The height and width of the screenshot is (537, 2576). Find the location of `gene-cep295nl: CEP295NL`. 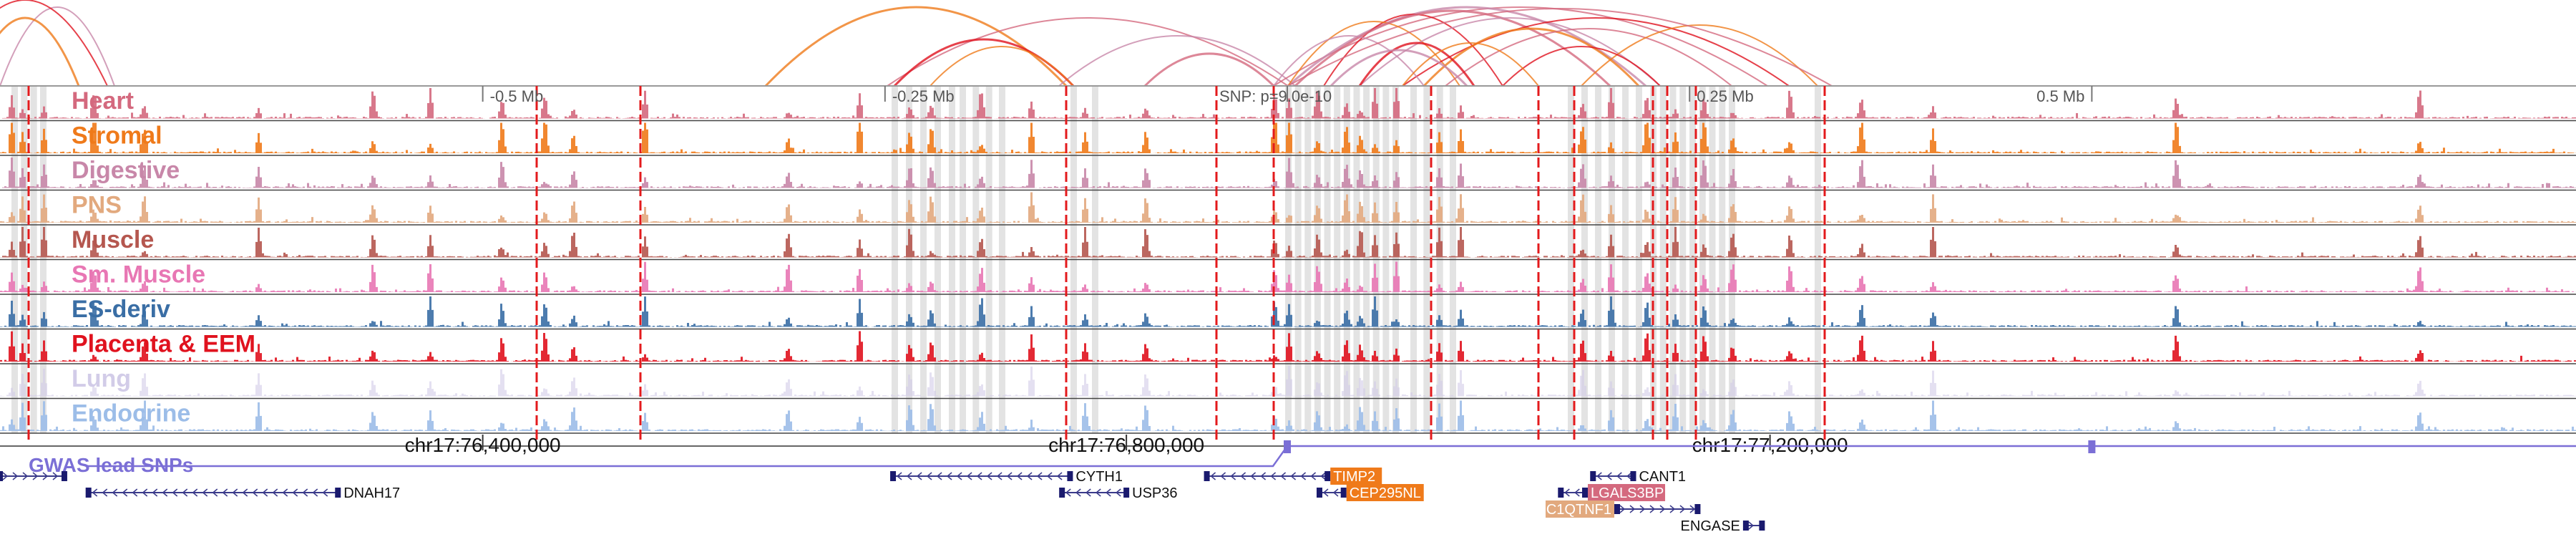

gene-cep295nl: CEP295NL is located at coordinates (1370, 492).